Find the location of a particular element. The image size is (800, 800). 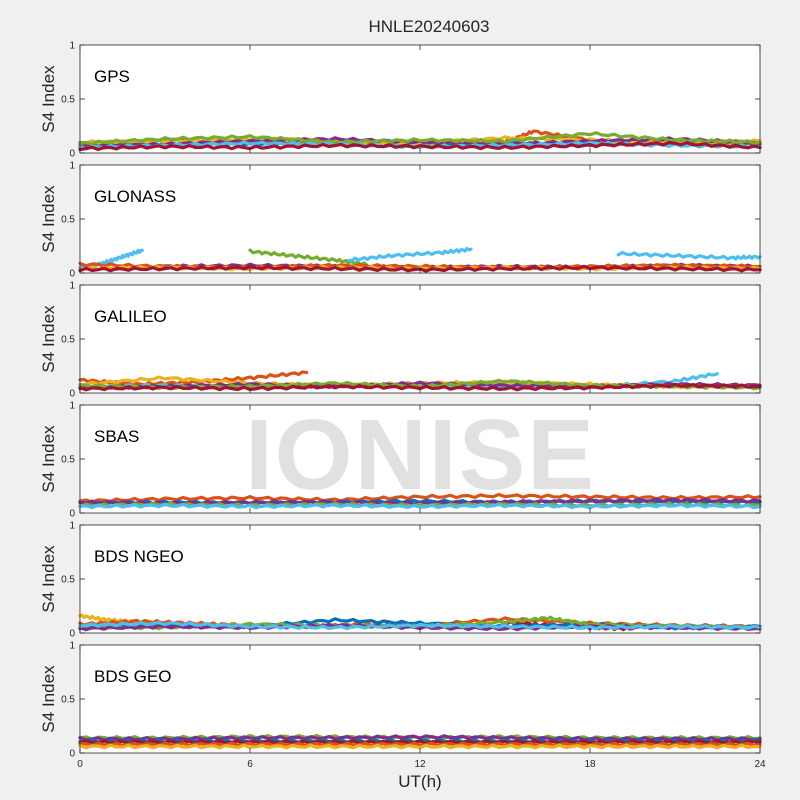

y-tick-label-bds-ngeo: 1 is located at coordinates (72, 526).